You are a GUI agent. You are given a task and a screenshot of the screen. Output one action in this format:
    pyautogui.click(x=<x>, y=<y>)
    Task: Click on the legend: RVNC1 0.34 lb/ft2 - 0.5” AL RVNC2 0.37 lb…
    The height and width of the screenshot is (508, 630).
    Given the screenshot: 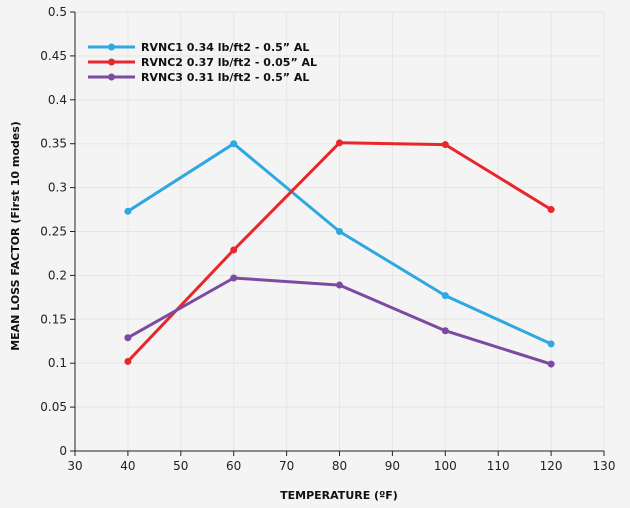 What is the action you would take?
    pyautogui.click(x=202, y=62)
    